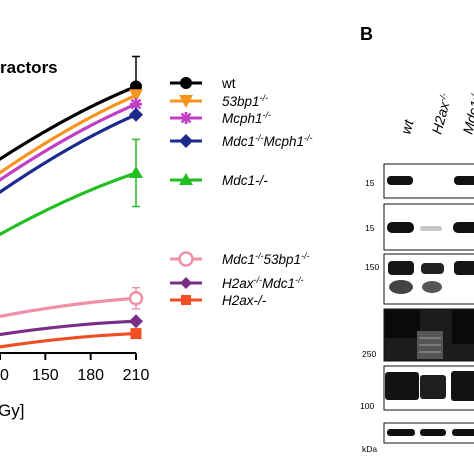  I want to click on x-tick-label-1: 150, so click(45, 375).